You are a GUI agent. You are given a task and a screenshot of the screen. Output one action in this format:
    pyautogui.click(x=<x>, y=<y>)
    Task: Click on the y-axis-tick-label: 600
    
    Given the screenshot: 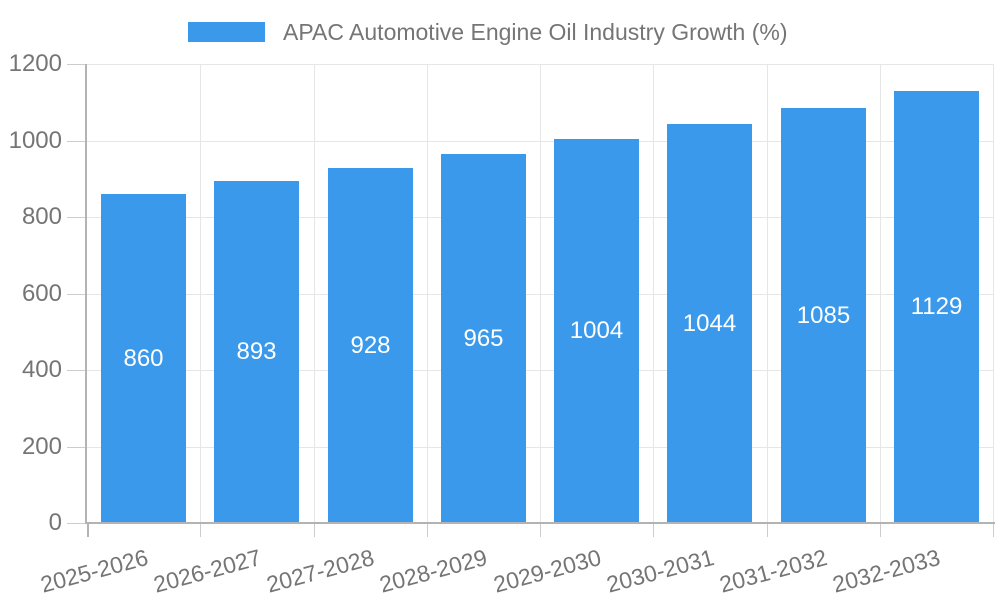 What is the action you would take?
    pyautogui.click(x=41, y=293)
    